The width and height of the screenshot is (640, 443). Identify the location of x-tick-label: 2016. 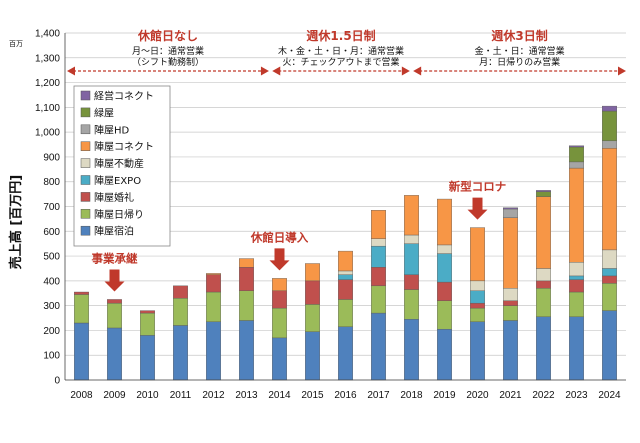
(345, 395).